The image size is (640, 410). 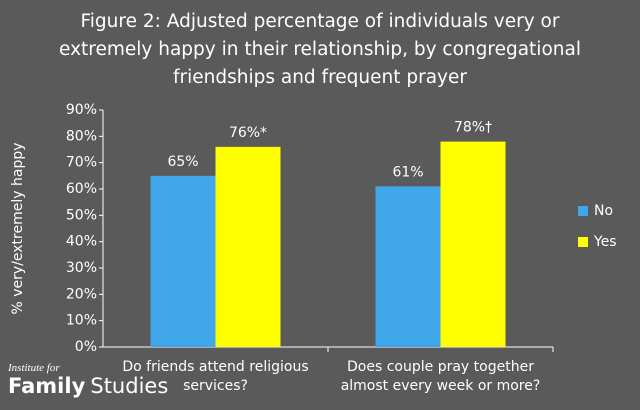 What do you see at coordinates (81, 242) in the screenshot?
I see `y-tick-label: 40%` at bounding box center [81, 242].